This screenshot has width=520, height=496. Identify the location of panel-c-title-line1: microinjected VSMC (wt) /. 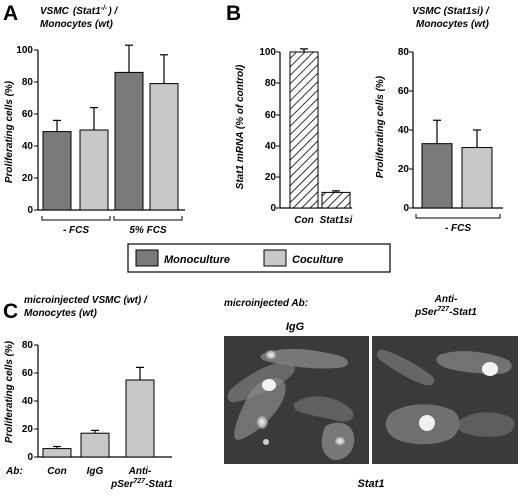
(86, 300).